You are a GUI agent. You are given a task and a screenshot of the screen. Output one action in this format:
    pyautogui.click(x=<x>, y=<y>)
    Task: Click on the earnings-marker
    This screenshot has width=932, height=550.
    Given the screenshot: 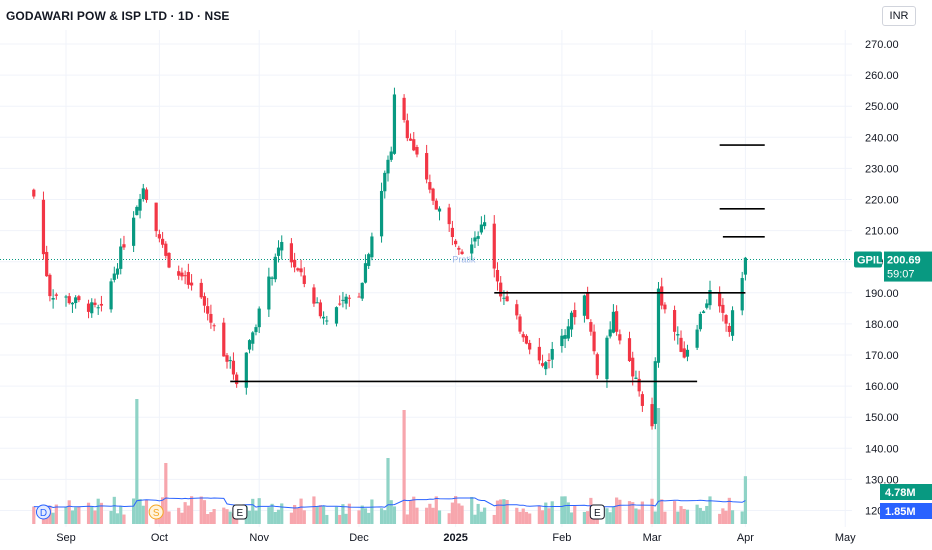 What is the action you would take?
    pyautogui.click(x=240, y=512)
    